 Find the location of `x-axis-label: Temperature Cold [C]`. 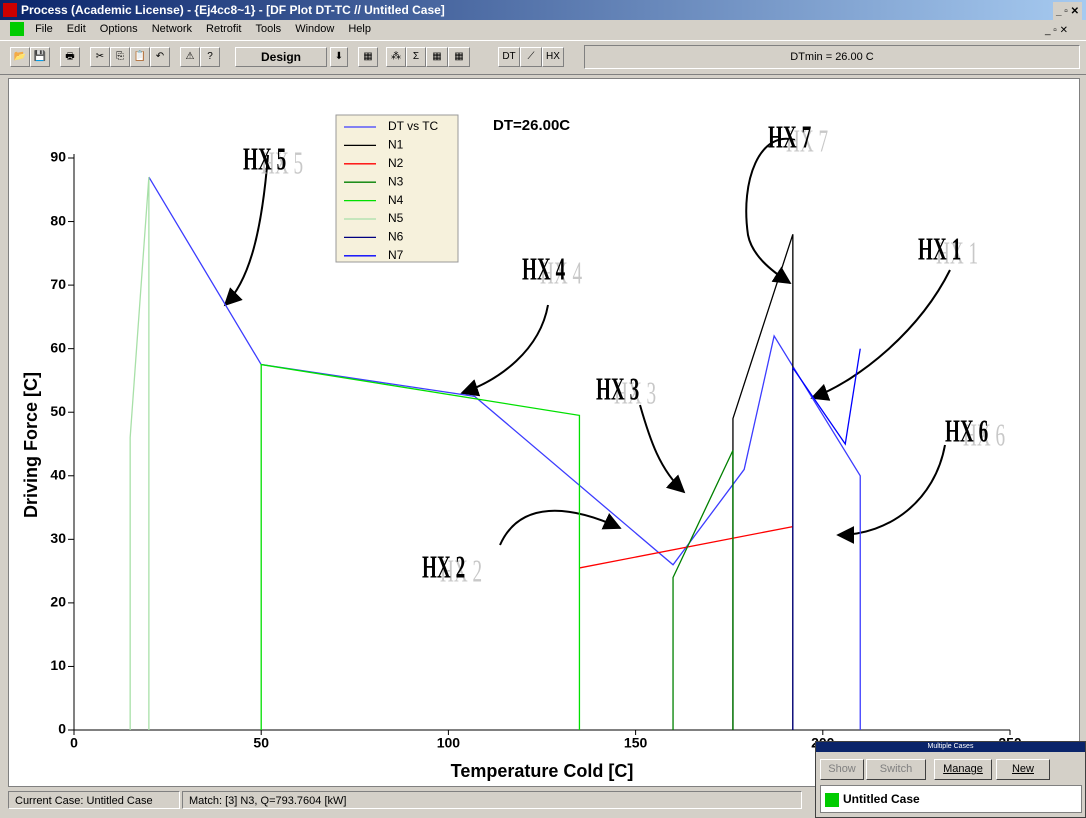

x-axis-label: Temperature Cold [C] is located at coordinates (542, 771).